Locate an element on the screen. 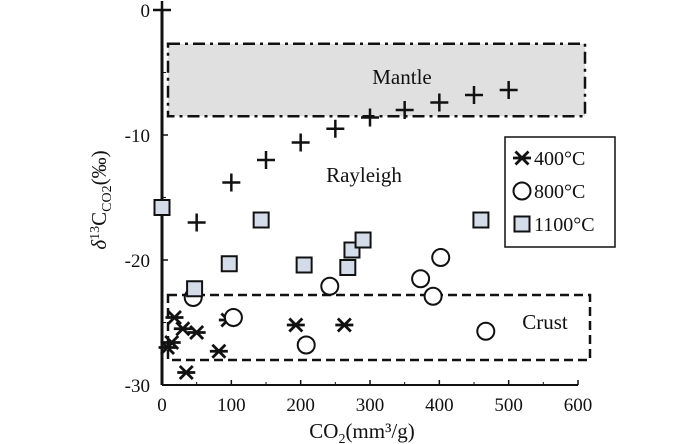 The height and width of the screenshot is (444, 700). mantle-region is located at coordinates (376, 80).